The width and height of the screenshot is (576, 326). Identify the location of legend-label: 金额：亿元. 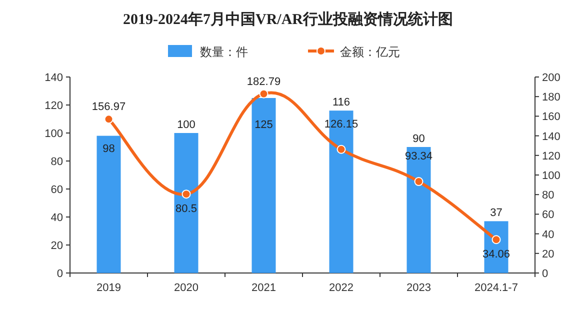
(370, 52).